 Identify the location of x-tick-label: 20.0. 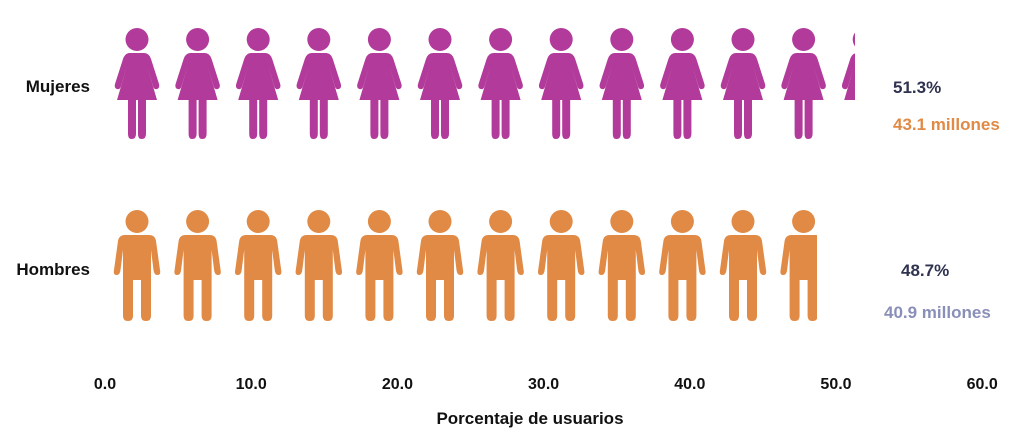
(397, 384).